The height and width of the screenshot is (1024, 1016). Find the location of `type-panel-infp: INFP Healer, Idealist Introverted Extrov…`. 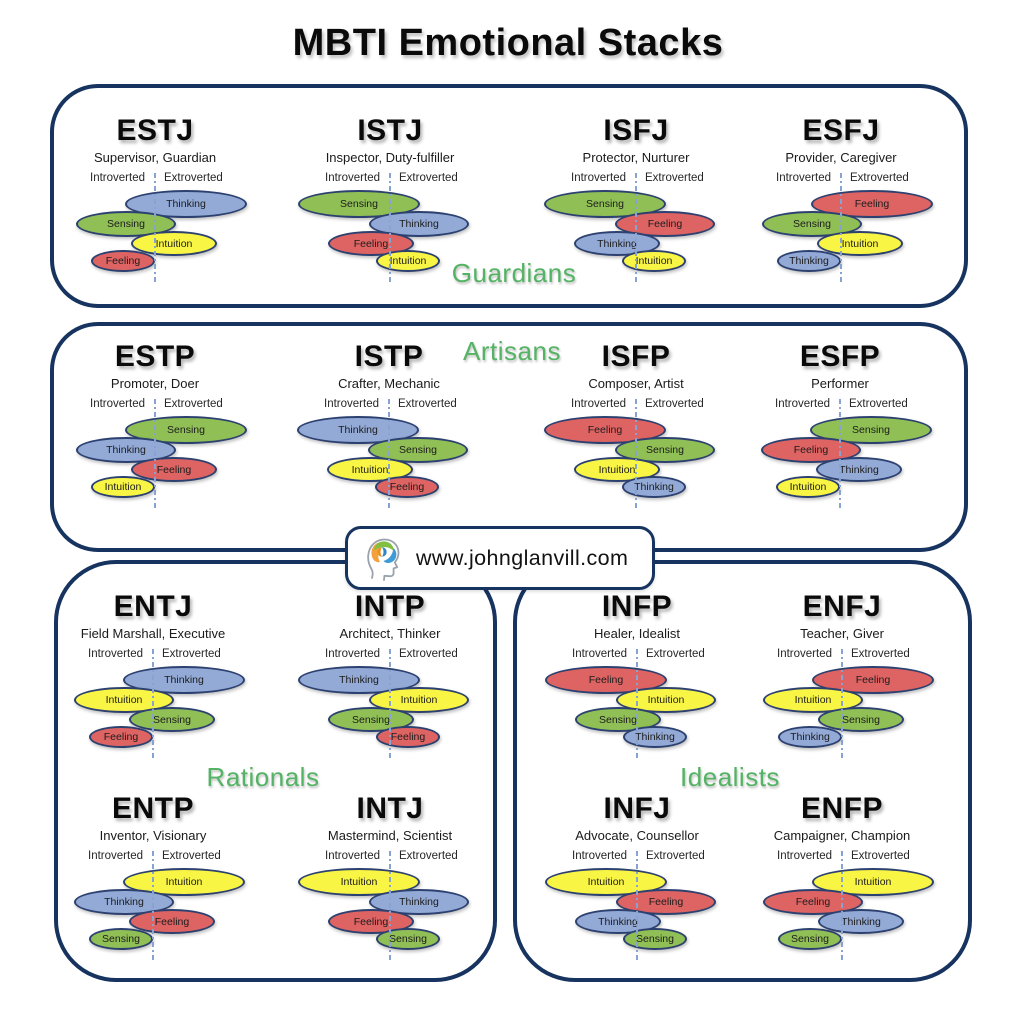

type-panel-infp: INFP Healer, Idealist Introverted Extrov… is located at coordinates (637, 675).